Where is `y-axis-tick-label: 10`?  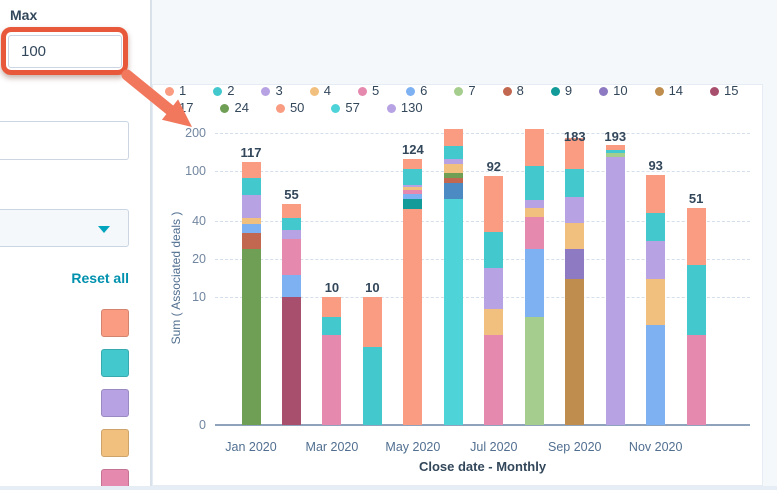 y-axis-tick-label: 10 is located at coordinates (199, 297).